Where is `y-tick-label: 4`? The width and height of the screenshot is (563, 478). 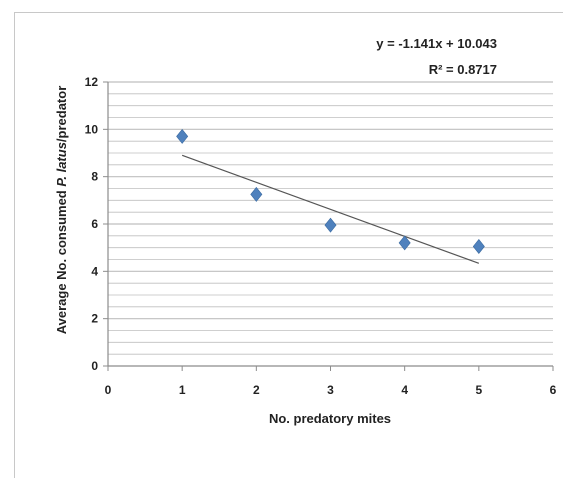 y-tick-label: 4 is located at coordinates (94, 271).